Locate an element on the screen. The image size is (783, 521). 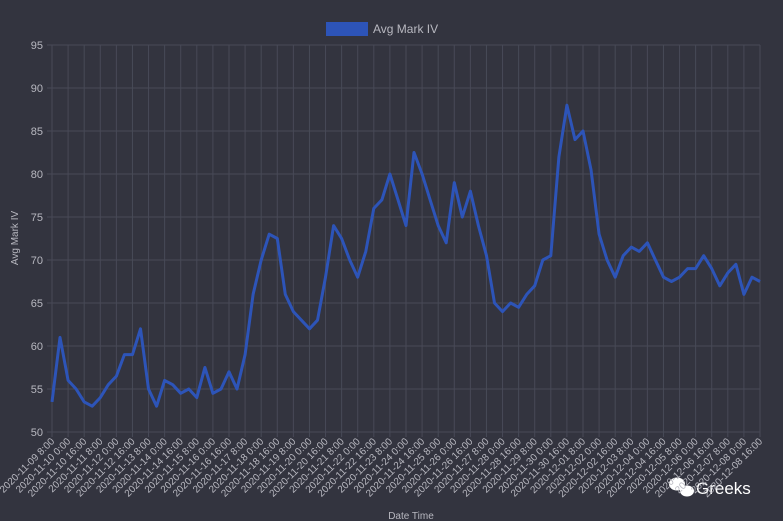
y-tick-label: 50 is located at coordinates (37, 433).